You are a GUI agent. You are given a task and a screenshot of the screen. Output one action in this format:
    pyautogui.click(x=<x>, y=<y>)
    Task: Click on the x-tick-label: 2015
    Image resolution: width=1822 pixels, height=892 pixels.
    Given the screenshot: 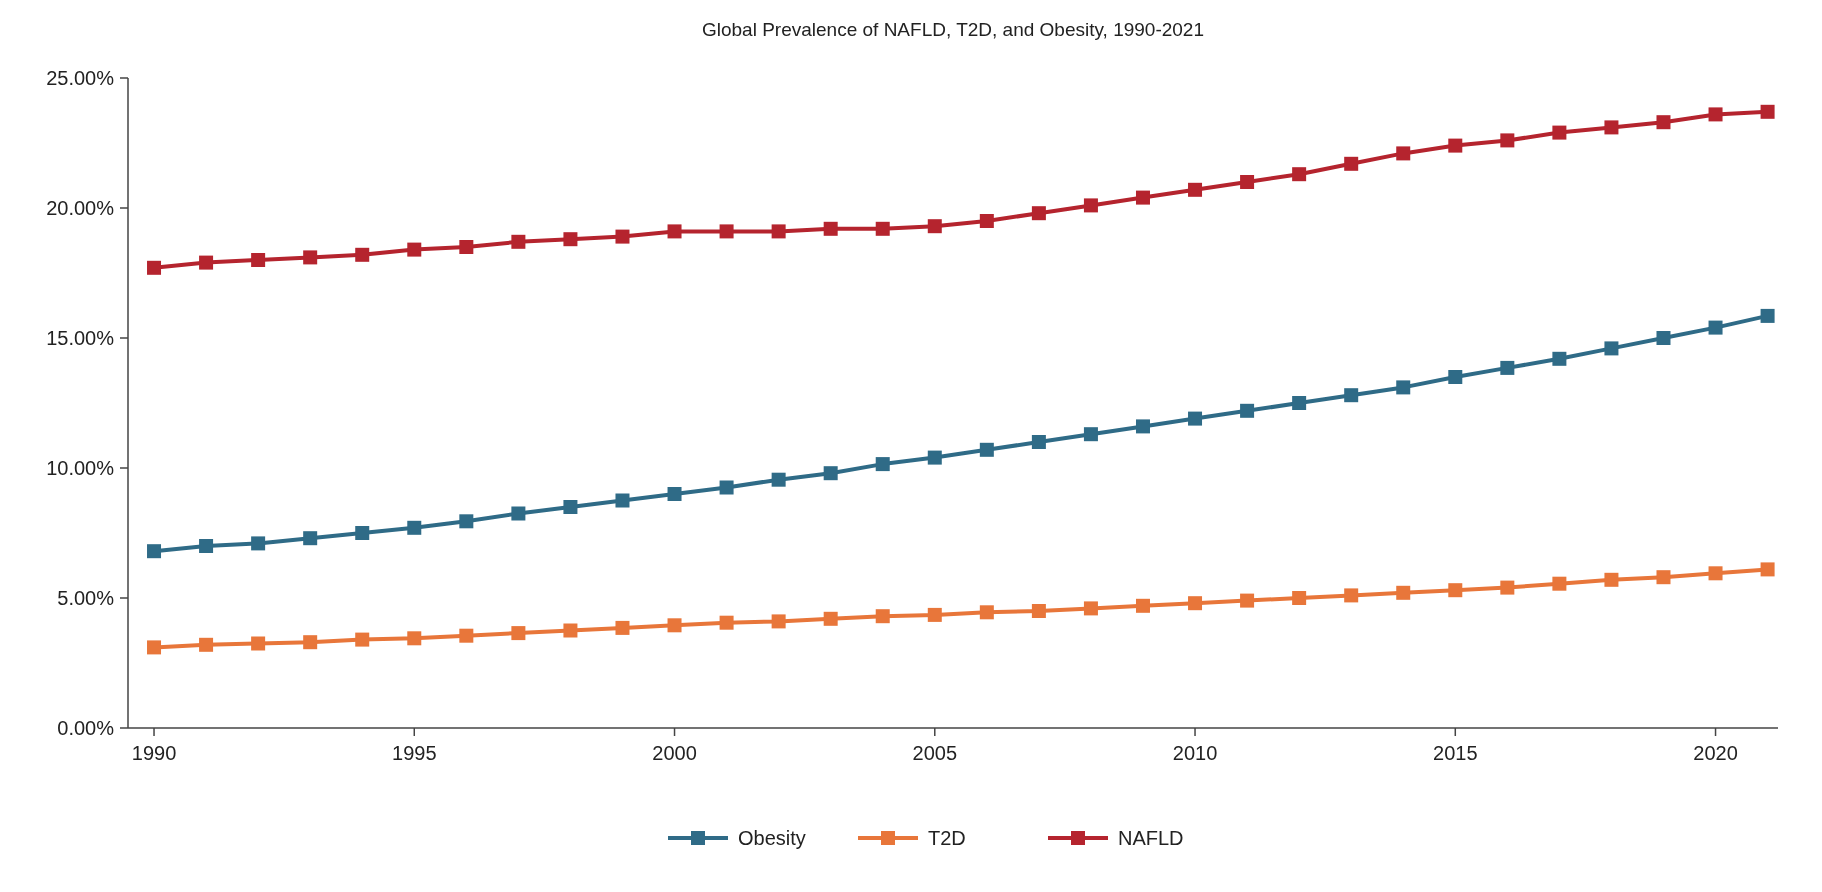 What is the action you would take?
    pyautogui.click(x=1455, y=753)
    